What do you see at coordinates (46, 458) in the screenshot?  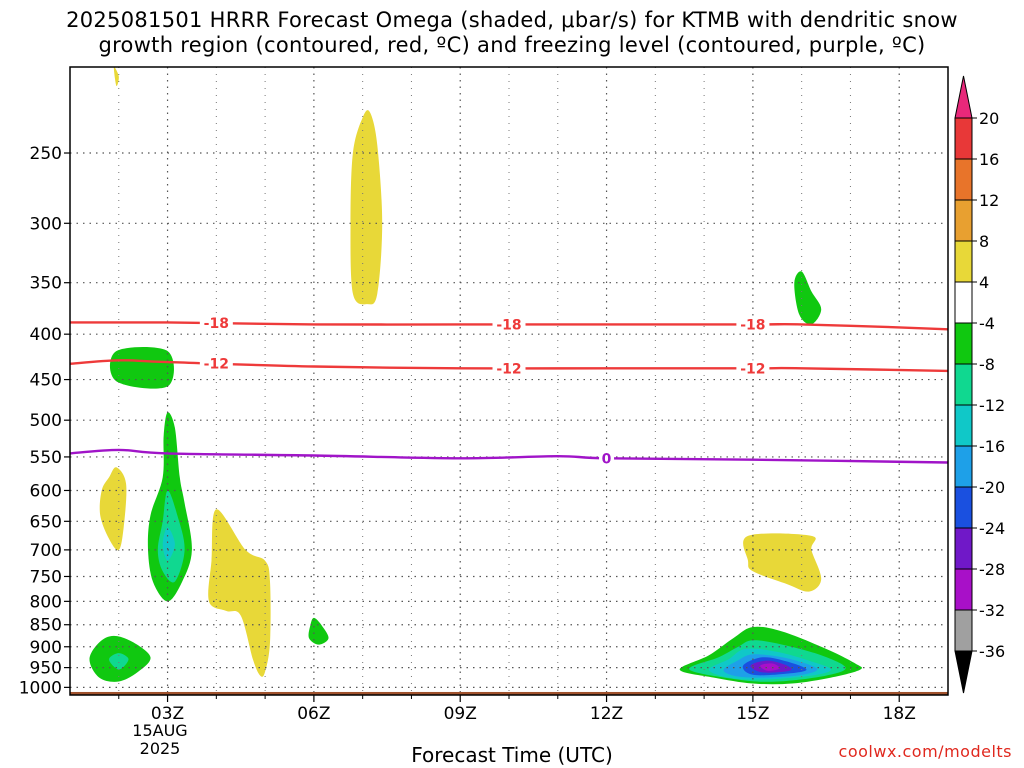 I see `y-tick-label-550: 550` at bounding box center [46, 458].